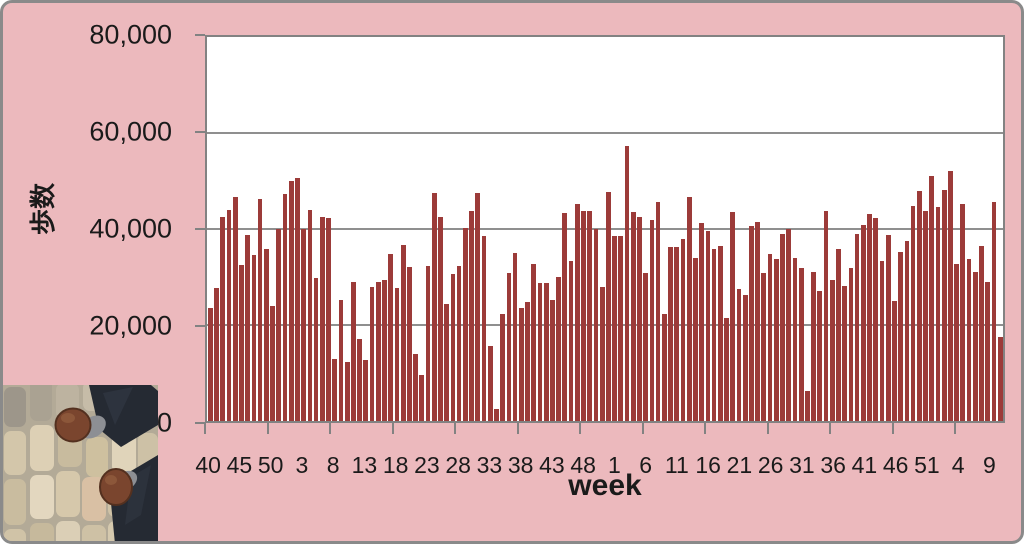 Image resolution: width=1024 pixels, height=544 pixels. Describe the element at coordinates (489, 465) in the screenshot. I see `x-axis-label: 33` at that location.